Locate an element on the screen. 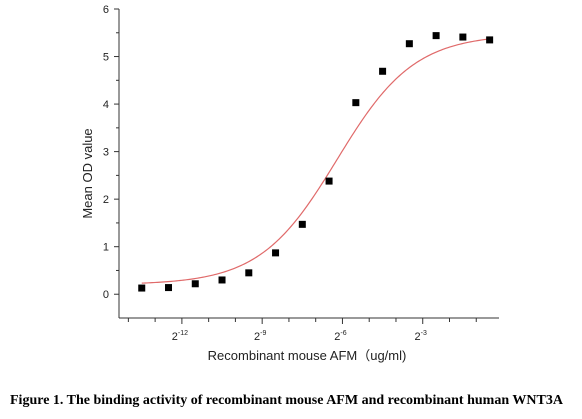 This screenshot has height=419, width=582. y-tick-label: 4 is located at coordinates (106, 105).